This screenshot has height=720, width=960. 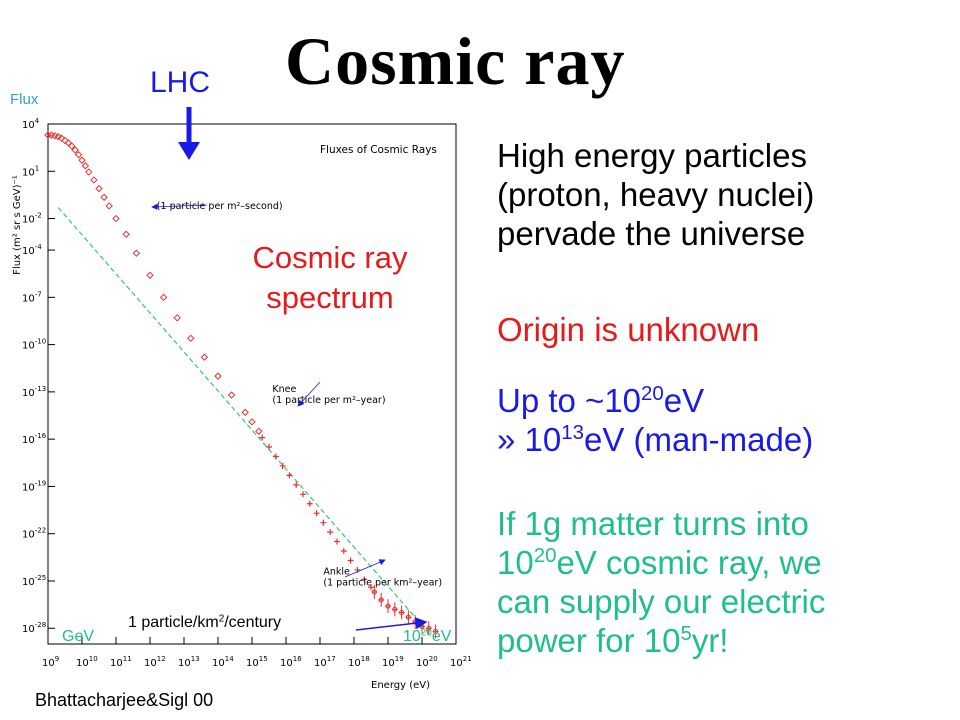 What do you see at coordinates (461, 662) in the screenshot?
I see `x-tick-label: 1021` at bounding box center [461, 662].